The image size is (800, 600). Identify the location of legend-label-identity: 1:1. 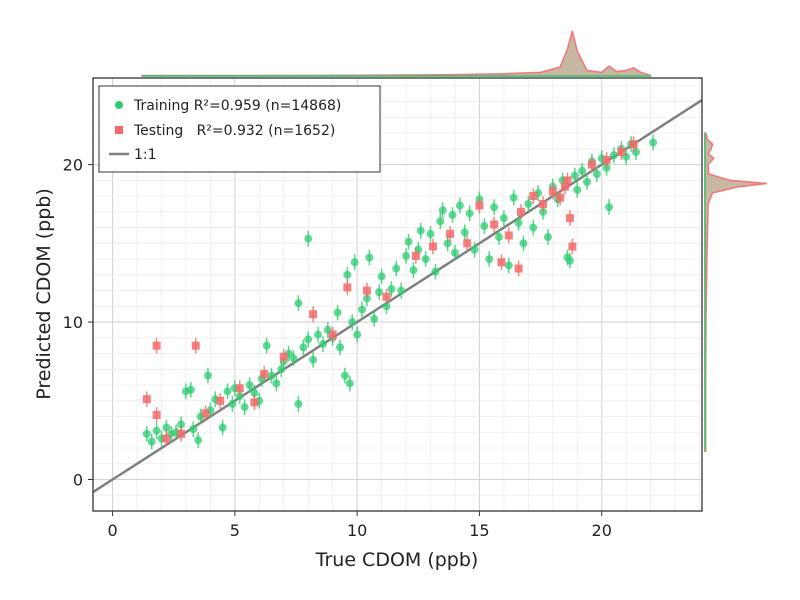
(145, 155).